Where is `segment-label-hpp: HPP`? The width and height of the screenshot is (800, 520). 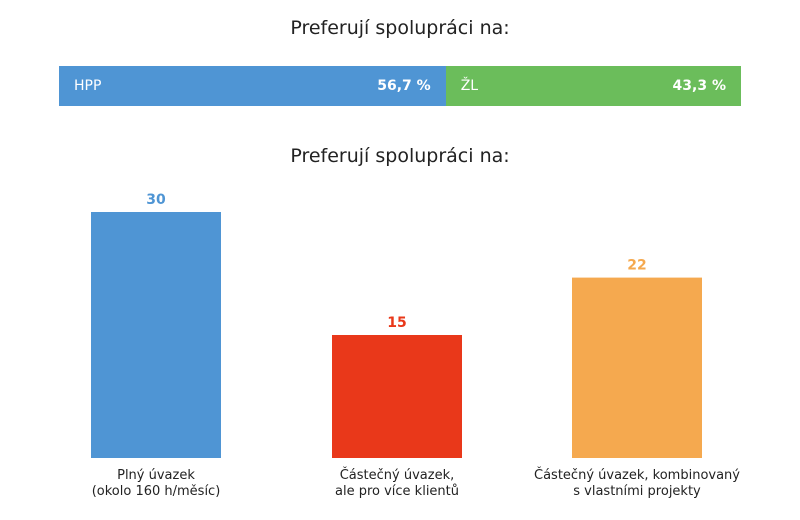 segment-label-hpp: HPP is located at coordinates (88, 86).